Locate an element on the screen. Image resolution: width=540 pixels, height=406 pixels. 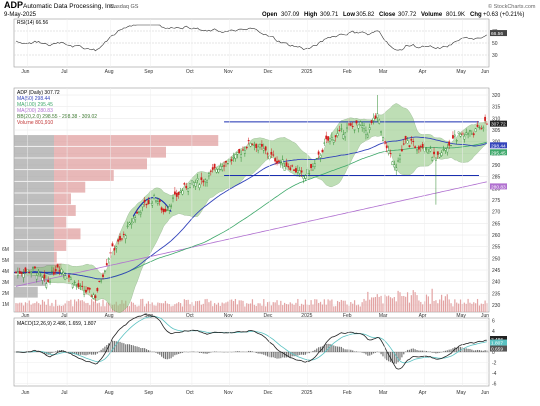
macd-signal-line is located at coordinates (252, 340).